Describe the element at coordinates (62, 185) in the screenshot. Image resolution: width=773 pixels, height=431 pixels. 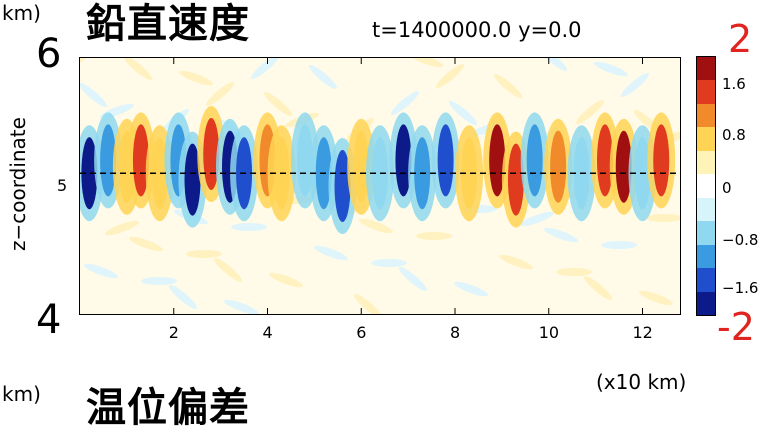
I see `y-mid-label: 5` at that location.